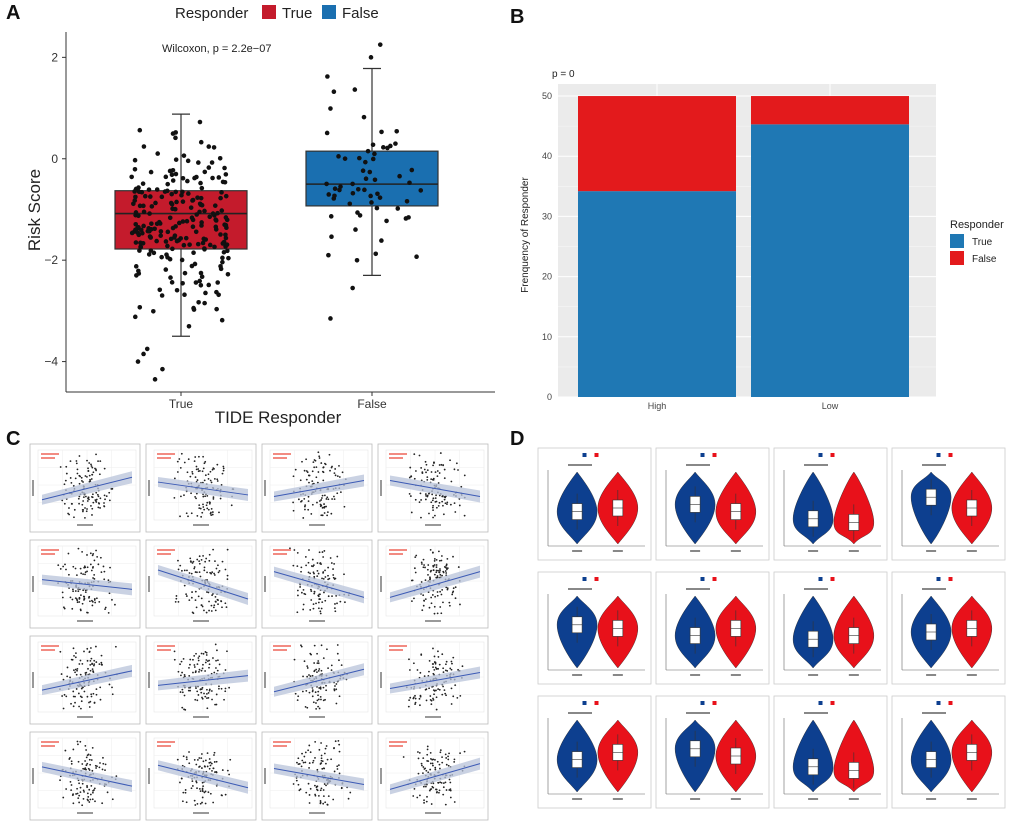 The height and width of the screenshot is (831, 1010). I want to click on chart-b-xtick-label: Low, so click(830, 406).